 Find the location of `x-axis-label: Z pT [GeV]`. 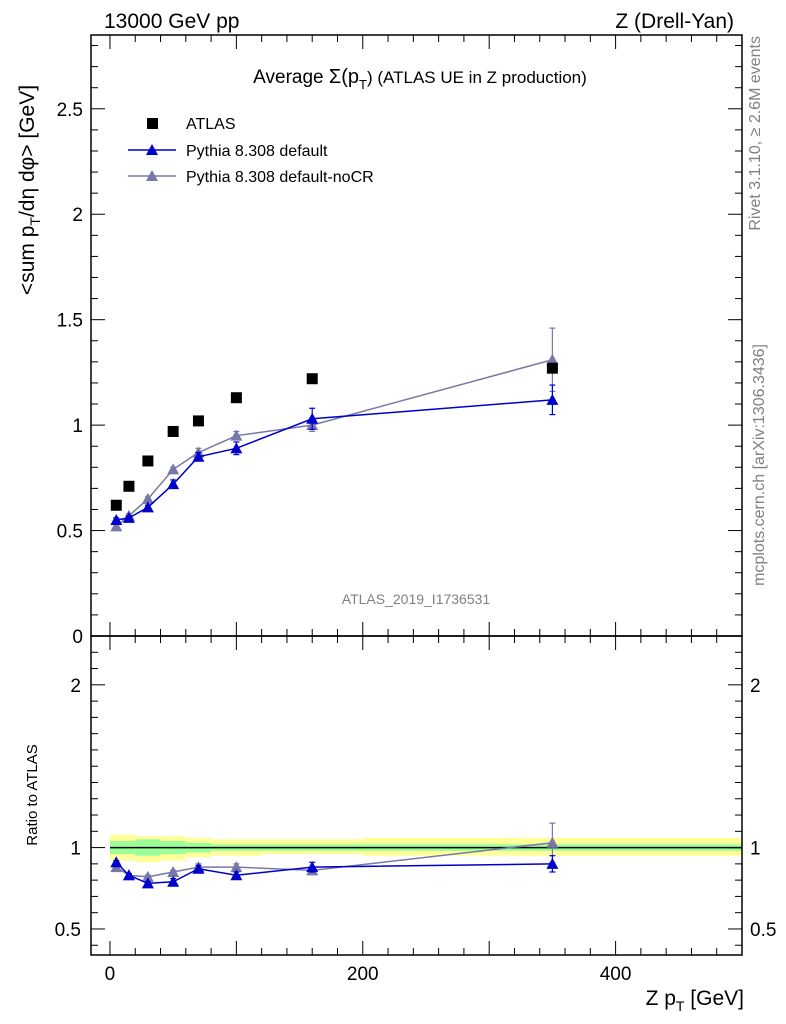

x-axis-label: Z pT [GeV] is located at coordinates (695, 1000).